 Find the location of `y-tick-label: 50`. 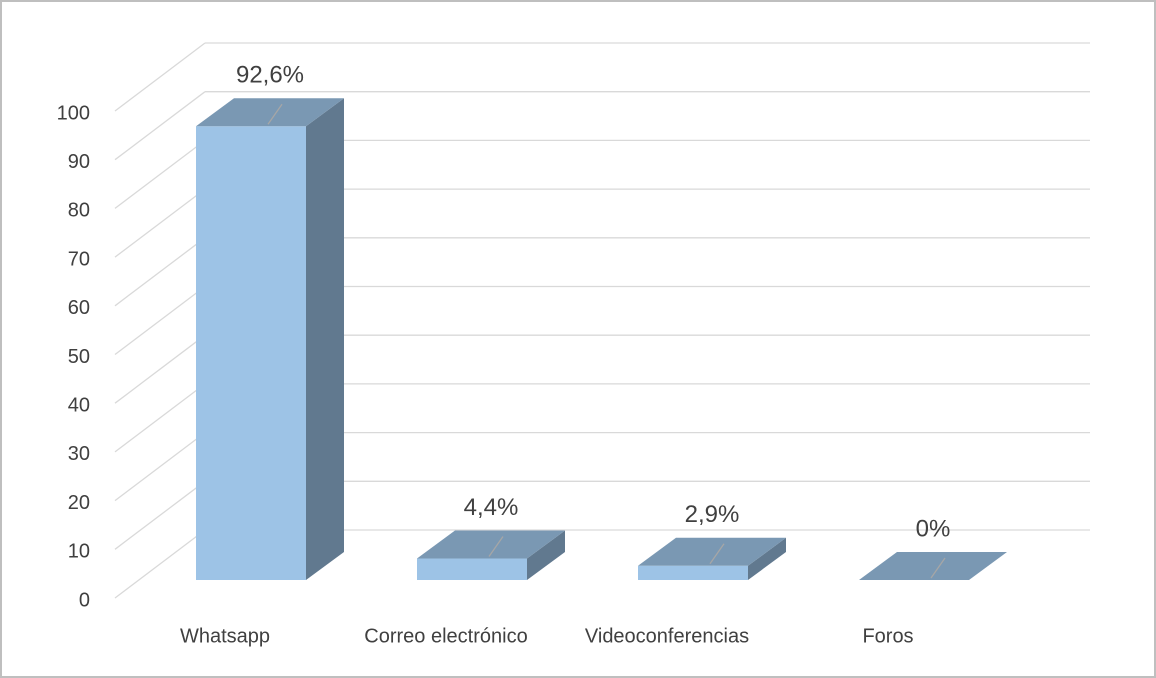

y-tick-label: 50 is located at coordinates (79, 357).